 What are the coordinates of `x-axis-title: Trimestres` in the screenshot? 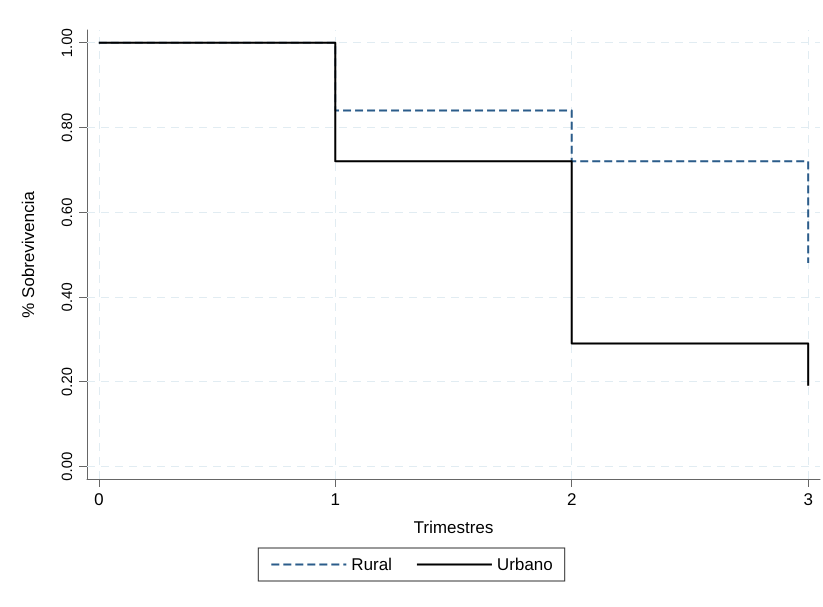 It's located at (454, 527).